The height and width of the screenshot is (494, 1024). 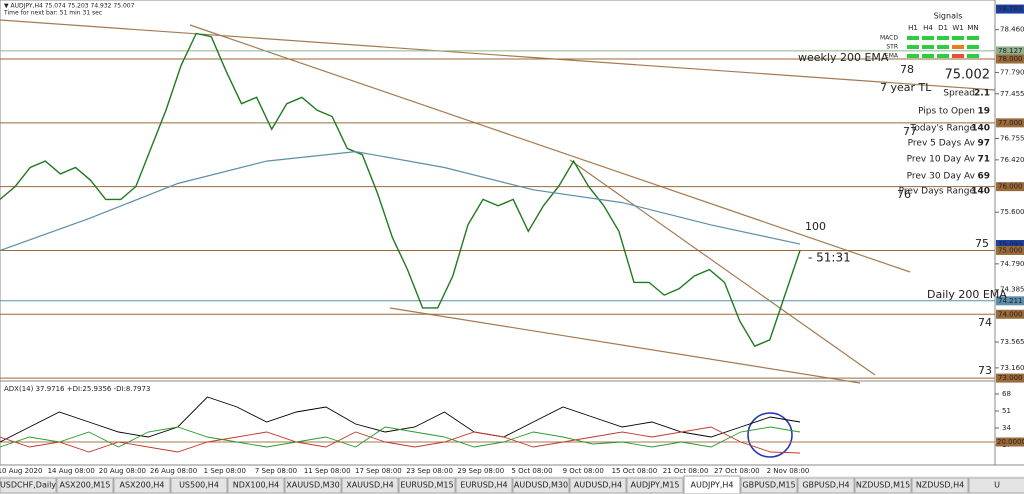 I want to click on y-tick-label: 76.755, so click(x=1012, y=138).